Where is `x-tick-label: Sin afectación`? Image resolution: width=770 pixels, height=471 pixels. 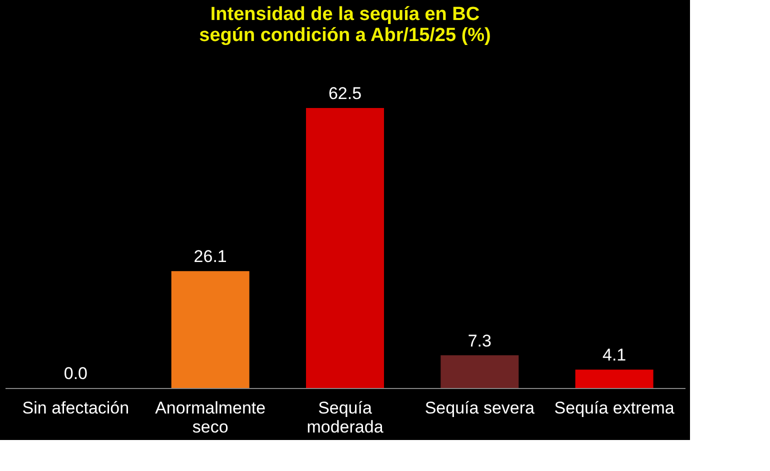
x-tick-label: Sin afectación is located at coordinates (76, 408).